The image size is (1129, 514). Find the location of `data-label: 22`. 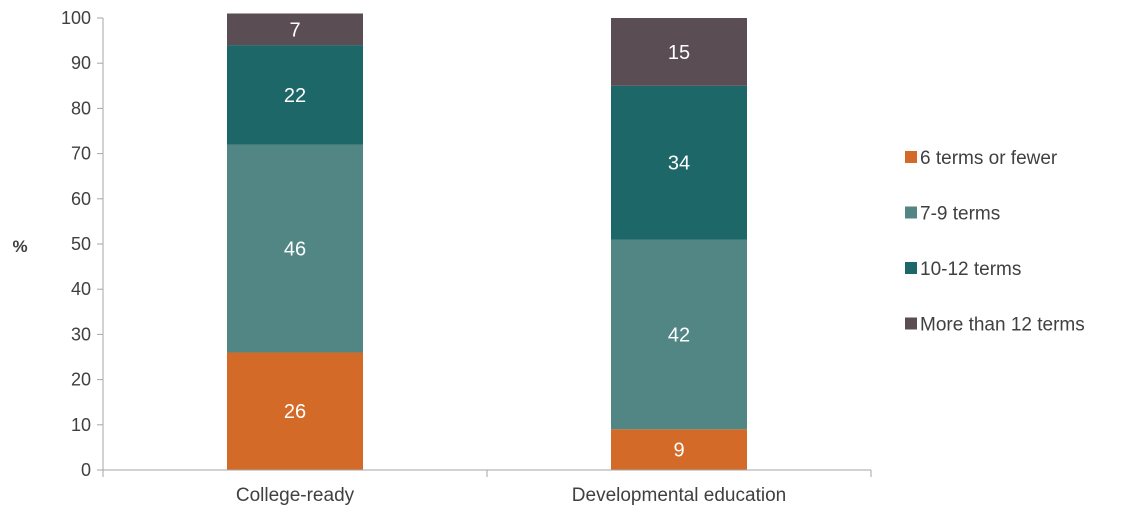

data-label: 22 is located at coordinates (295, 96).